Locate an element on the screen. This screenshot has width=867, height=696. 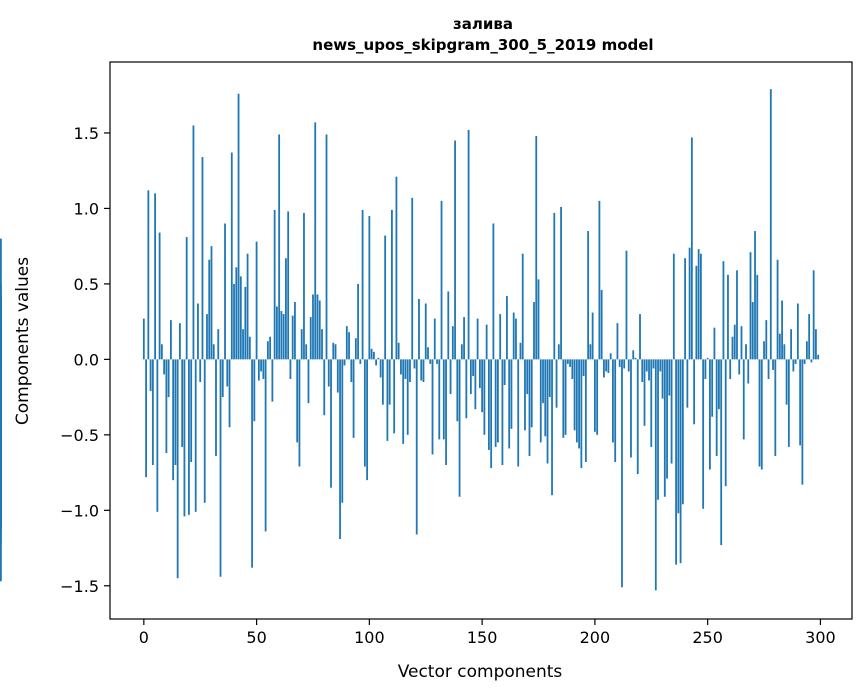
bar-undefined is located at coordinates (1, 299).